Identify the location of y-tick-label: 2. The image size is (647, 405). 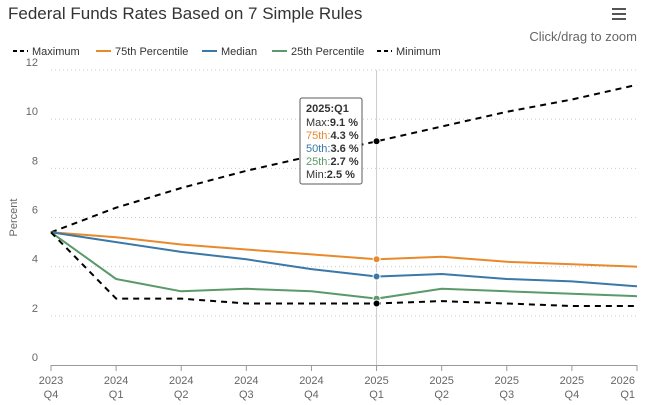
(35, 309).